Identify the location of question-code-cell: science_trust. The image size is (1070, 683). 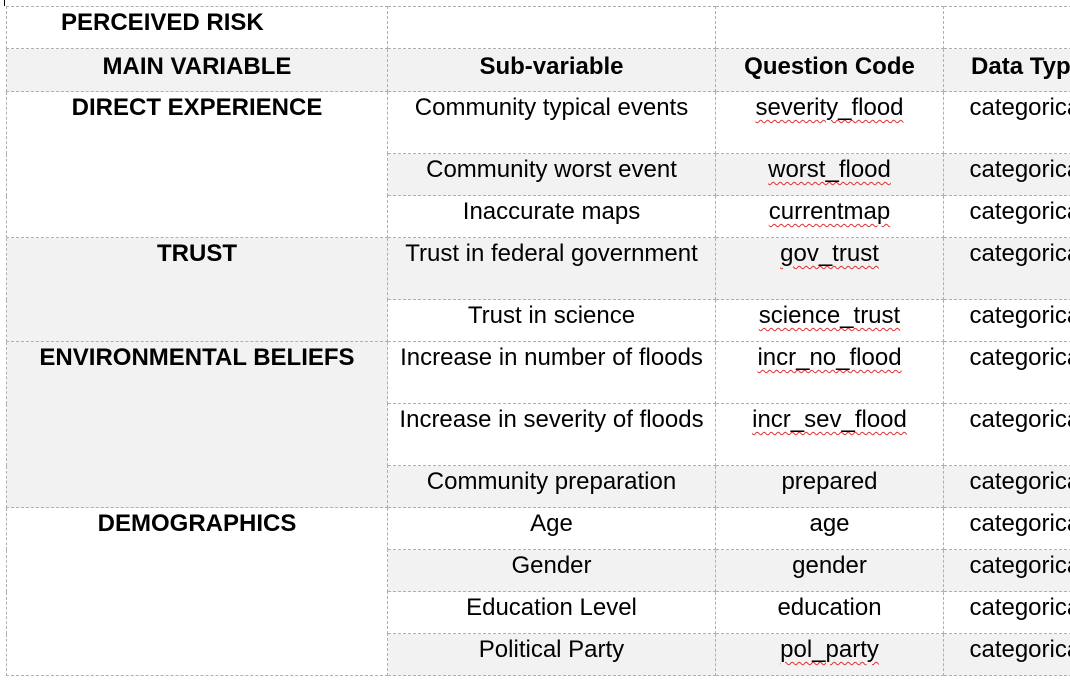
(829, 320).